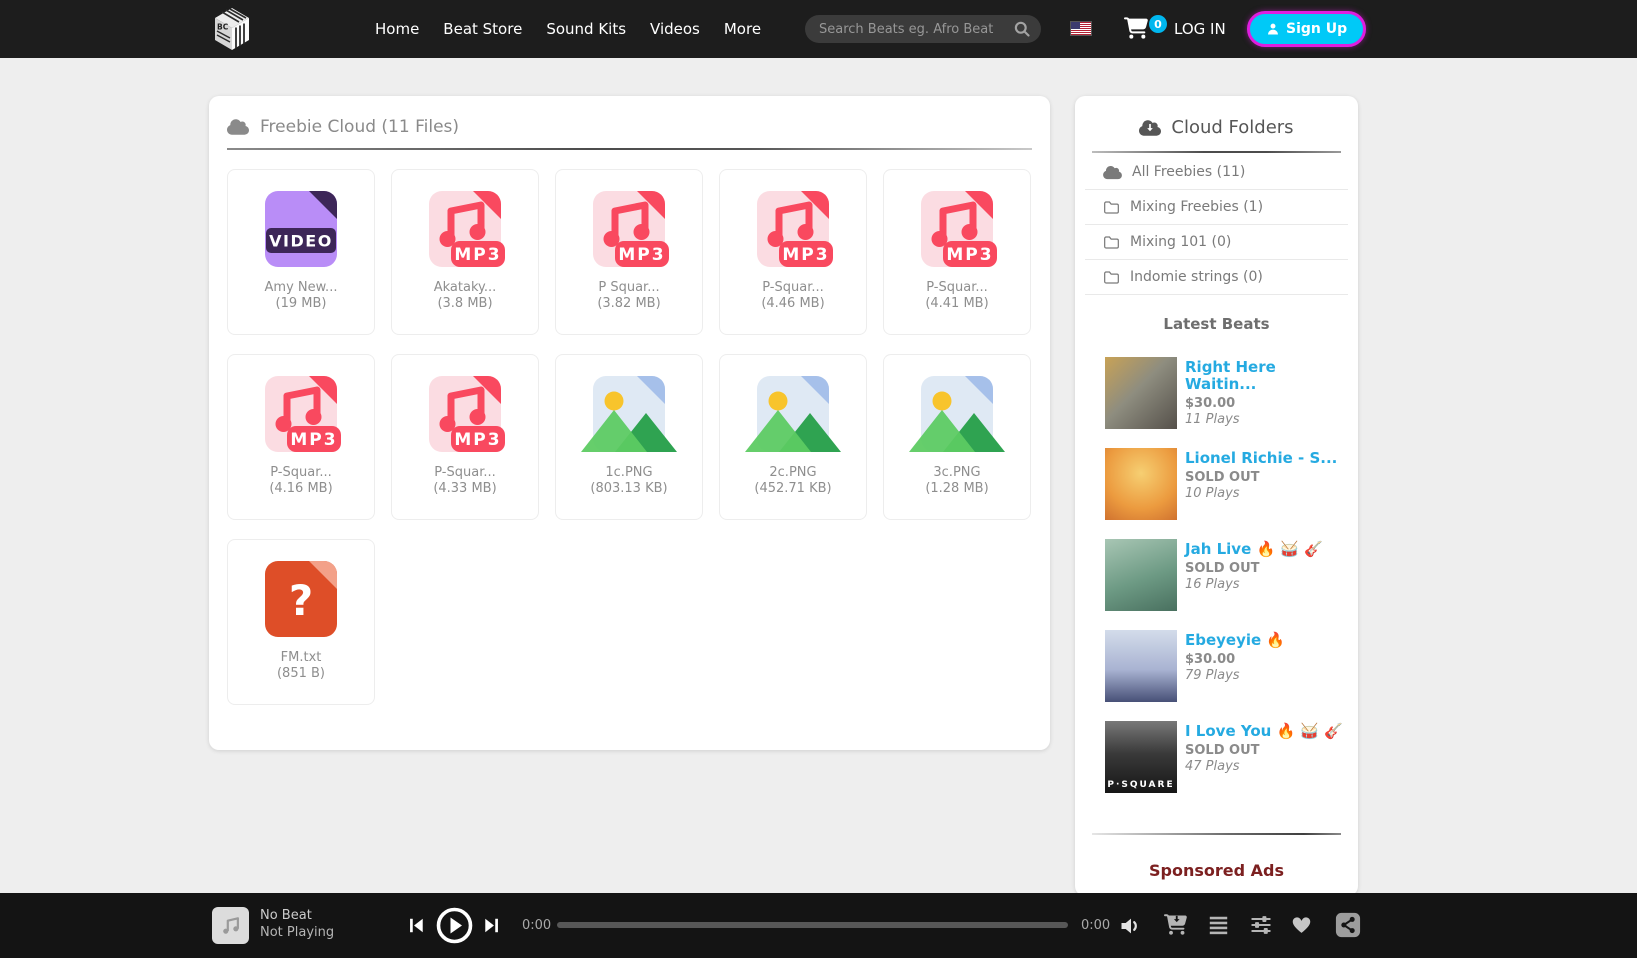 The height and width of the screenshot is (958, 1637). Describe the element at coordinates (793, 303) in the screenshot. I see `file-size: (4.46 MB)` at that location.